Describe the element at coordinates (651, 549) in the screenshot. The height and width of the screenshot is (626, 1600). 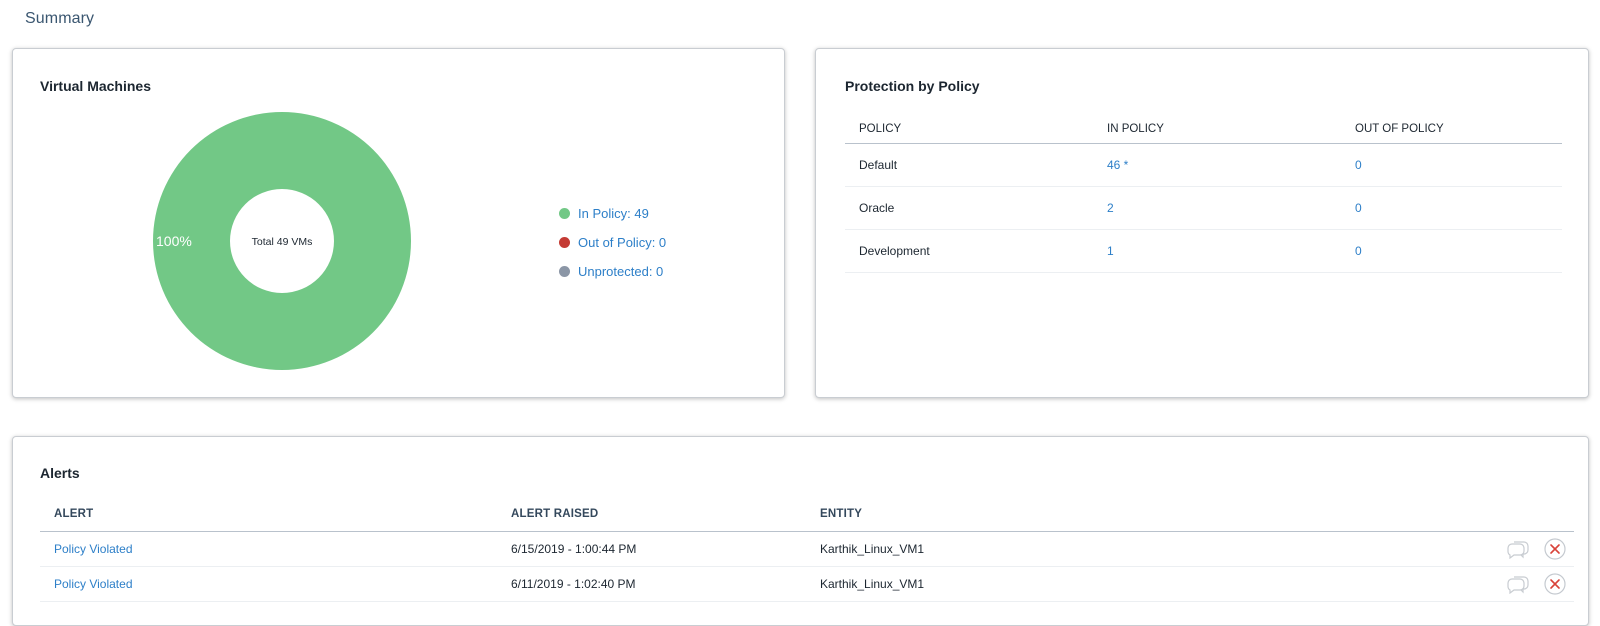
I see `alert-raised-time: 6/15/2019 - 1:00:44 PM` at that location.